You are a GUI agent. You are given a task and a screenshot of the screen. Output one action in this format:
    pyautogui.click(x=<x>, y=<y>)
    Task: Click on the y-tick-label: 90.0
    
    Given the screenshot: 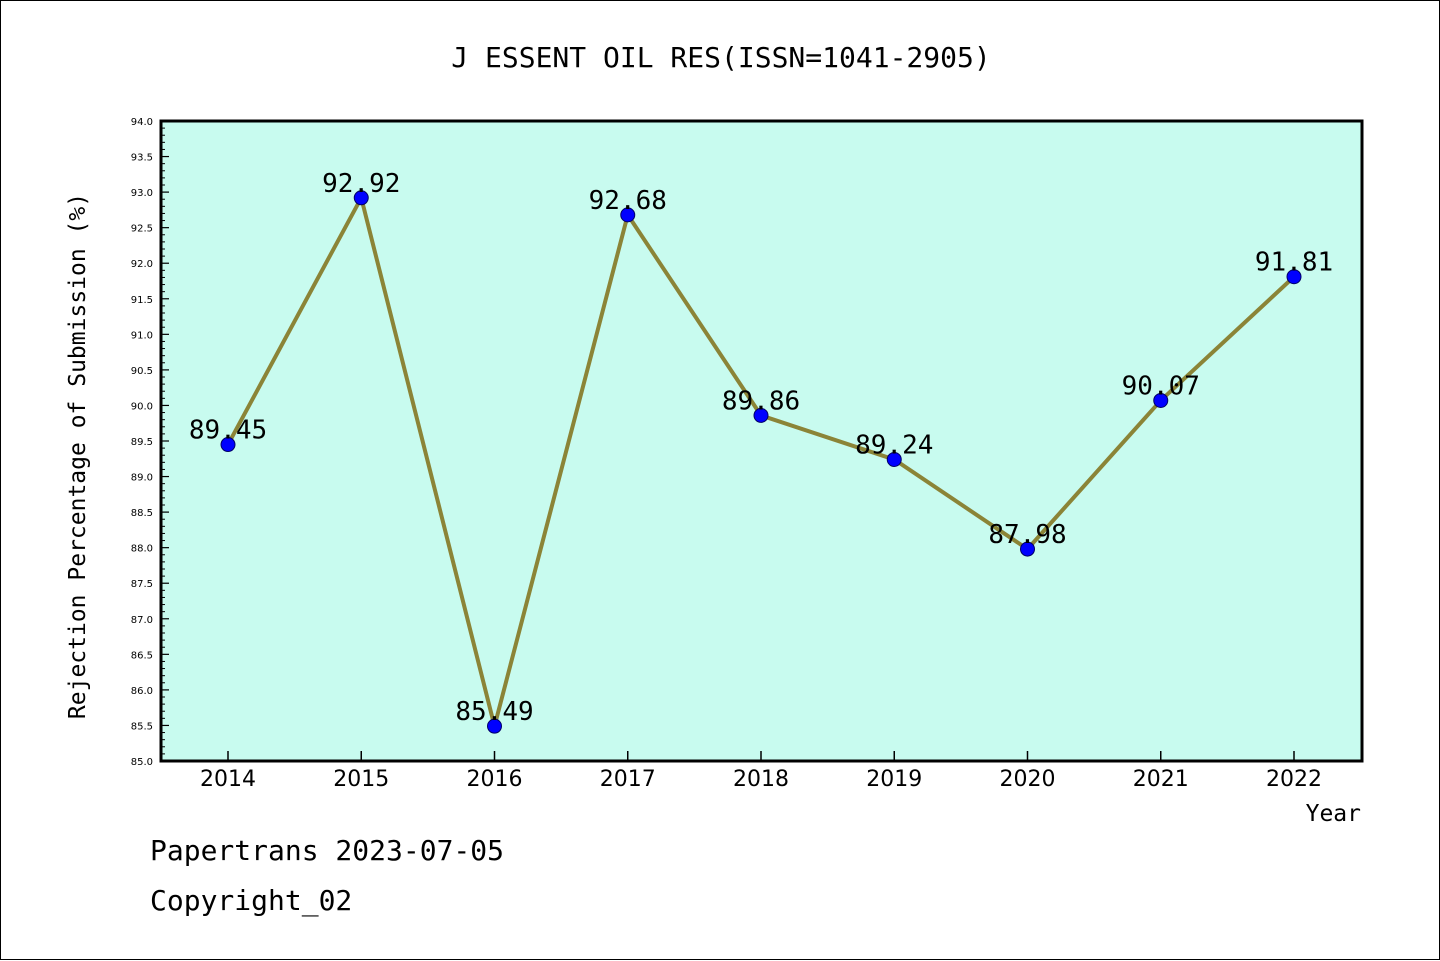 What is the action you would take?
    pyautogui.click(x=142, y=406)
    